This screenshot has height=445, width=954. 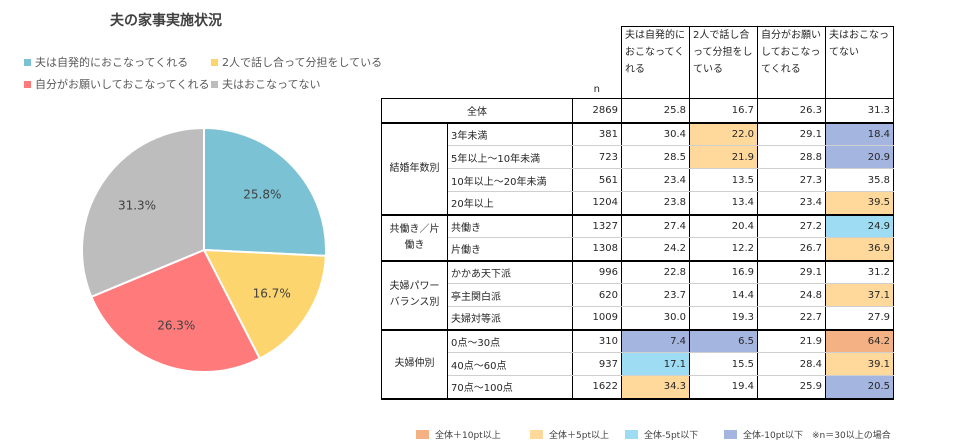 What do you see at coordinates (723, 272) in the screenshot?
I see `cell-value: 16.9` at bounding box center [723, 272].